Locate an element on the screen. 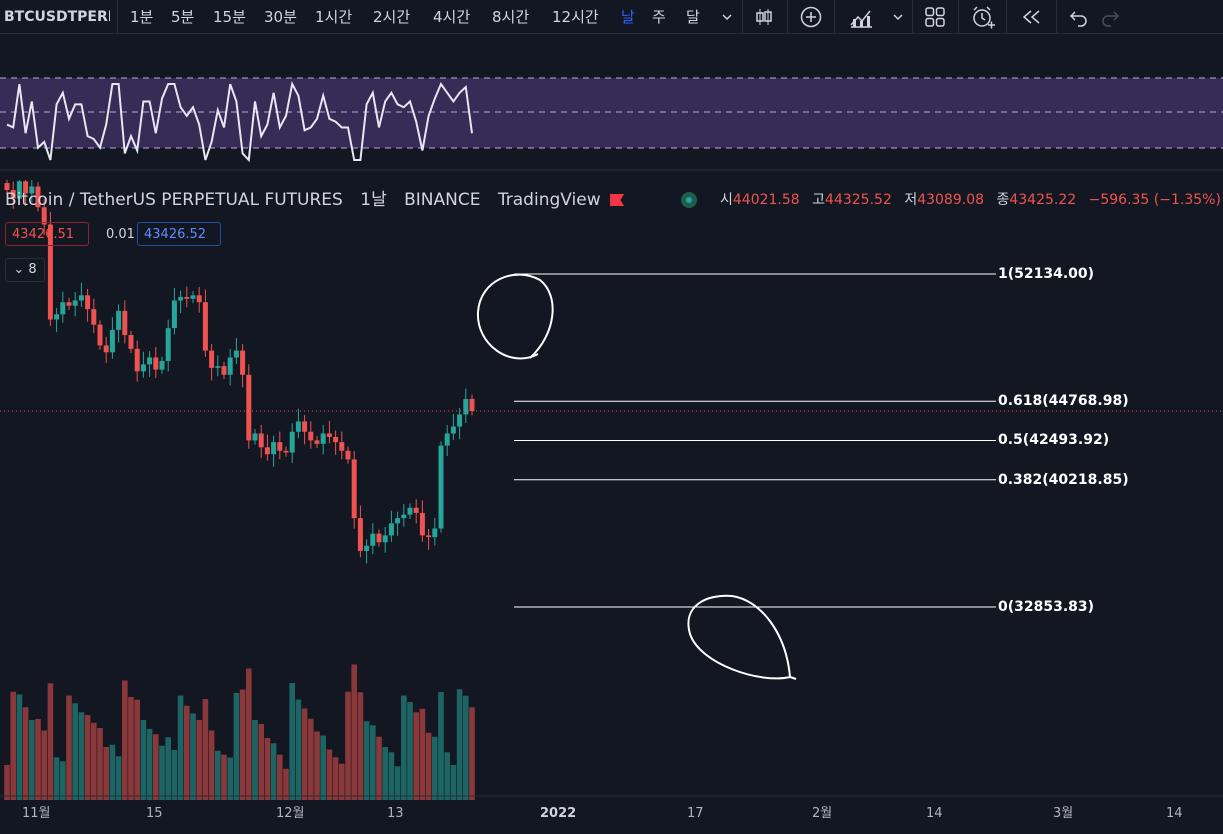  fib-level-label: 0.618(44768.98) is located at coordinates (1063, 401).